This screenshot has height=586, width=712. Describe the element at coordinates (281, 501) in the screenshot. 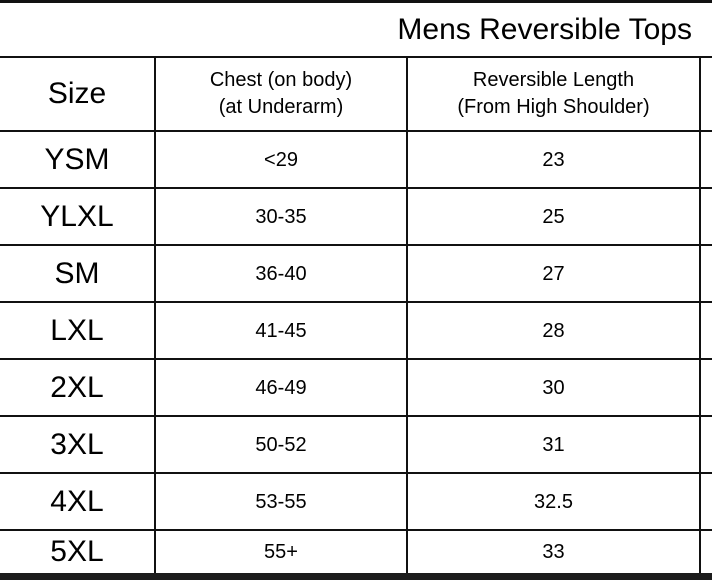

I see `chest-cell: 53-55` at that location.